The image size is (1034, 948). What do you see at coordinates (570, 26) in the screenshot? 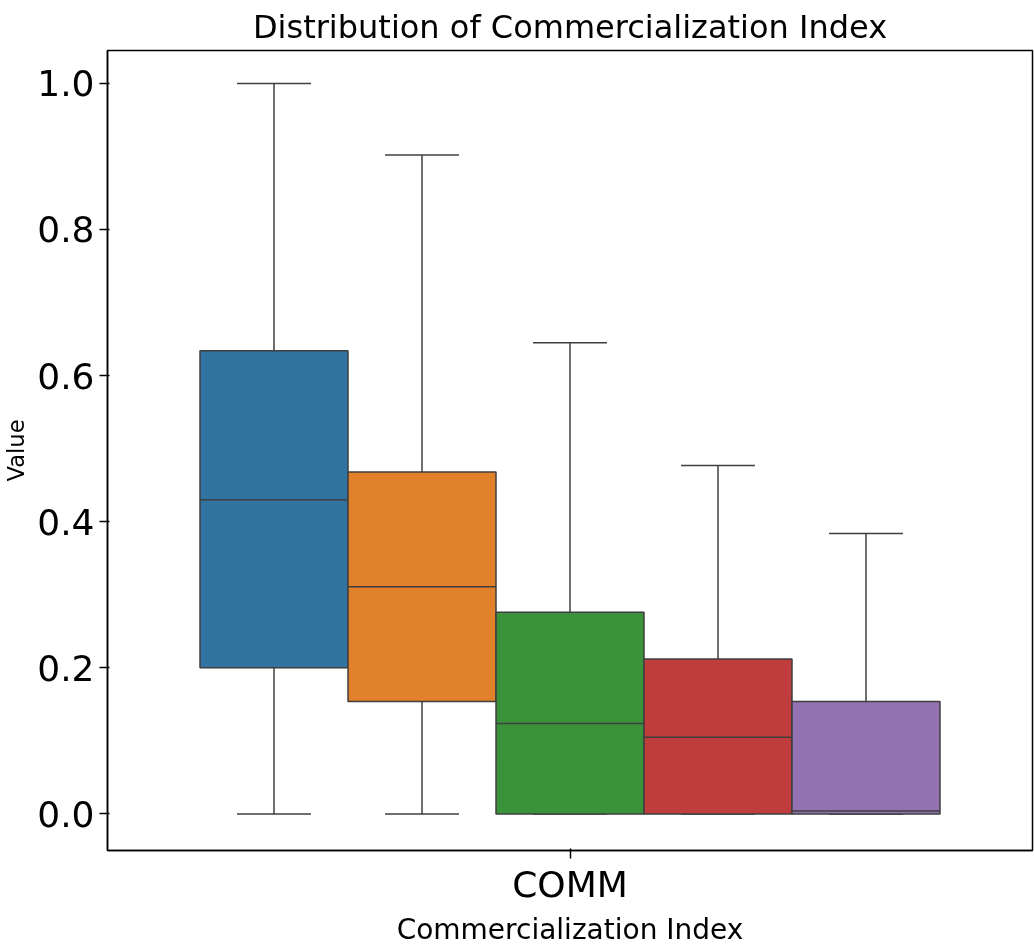
I see `chart-title: Distribution of Commercialization Index` at bounding box center [570, 26].